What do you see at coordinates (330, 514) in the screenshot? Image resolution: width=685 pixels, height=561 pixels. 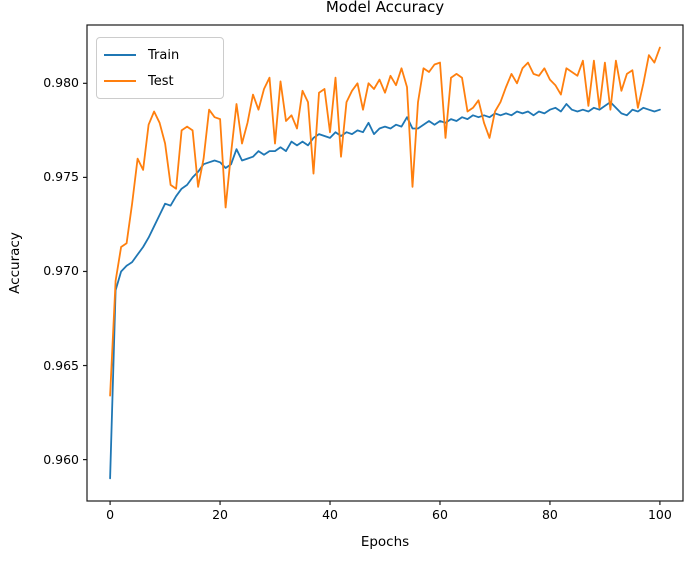 I see `x-tick-label: 40` at bounding box center [330, 514].